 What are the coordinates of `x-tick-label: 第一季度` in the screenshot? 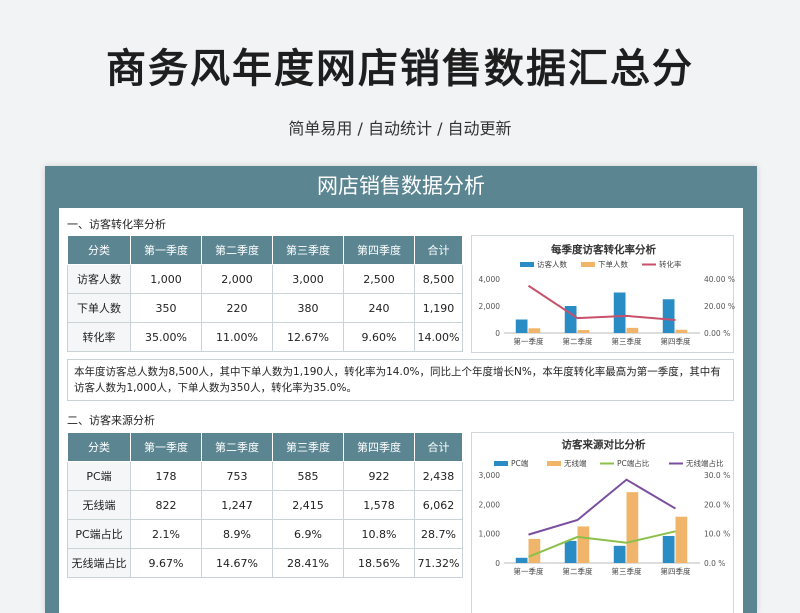 It's located at (529, 571).